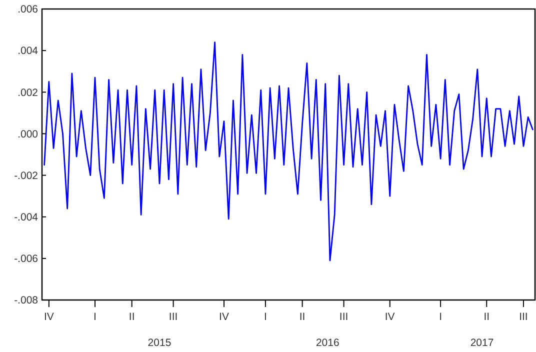 This screenshot has height=352, width=536. I want to click on text: 2015, so click(160, 343).